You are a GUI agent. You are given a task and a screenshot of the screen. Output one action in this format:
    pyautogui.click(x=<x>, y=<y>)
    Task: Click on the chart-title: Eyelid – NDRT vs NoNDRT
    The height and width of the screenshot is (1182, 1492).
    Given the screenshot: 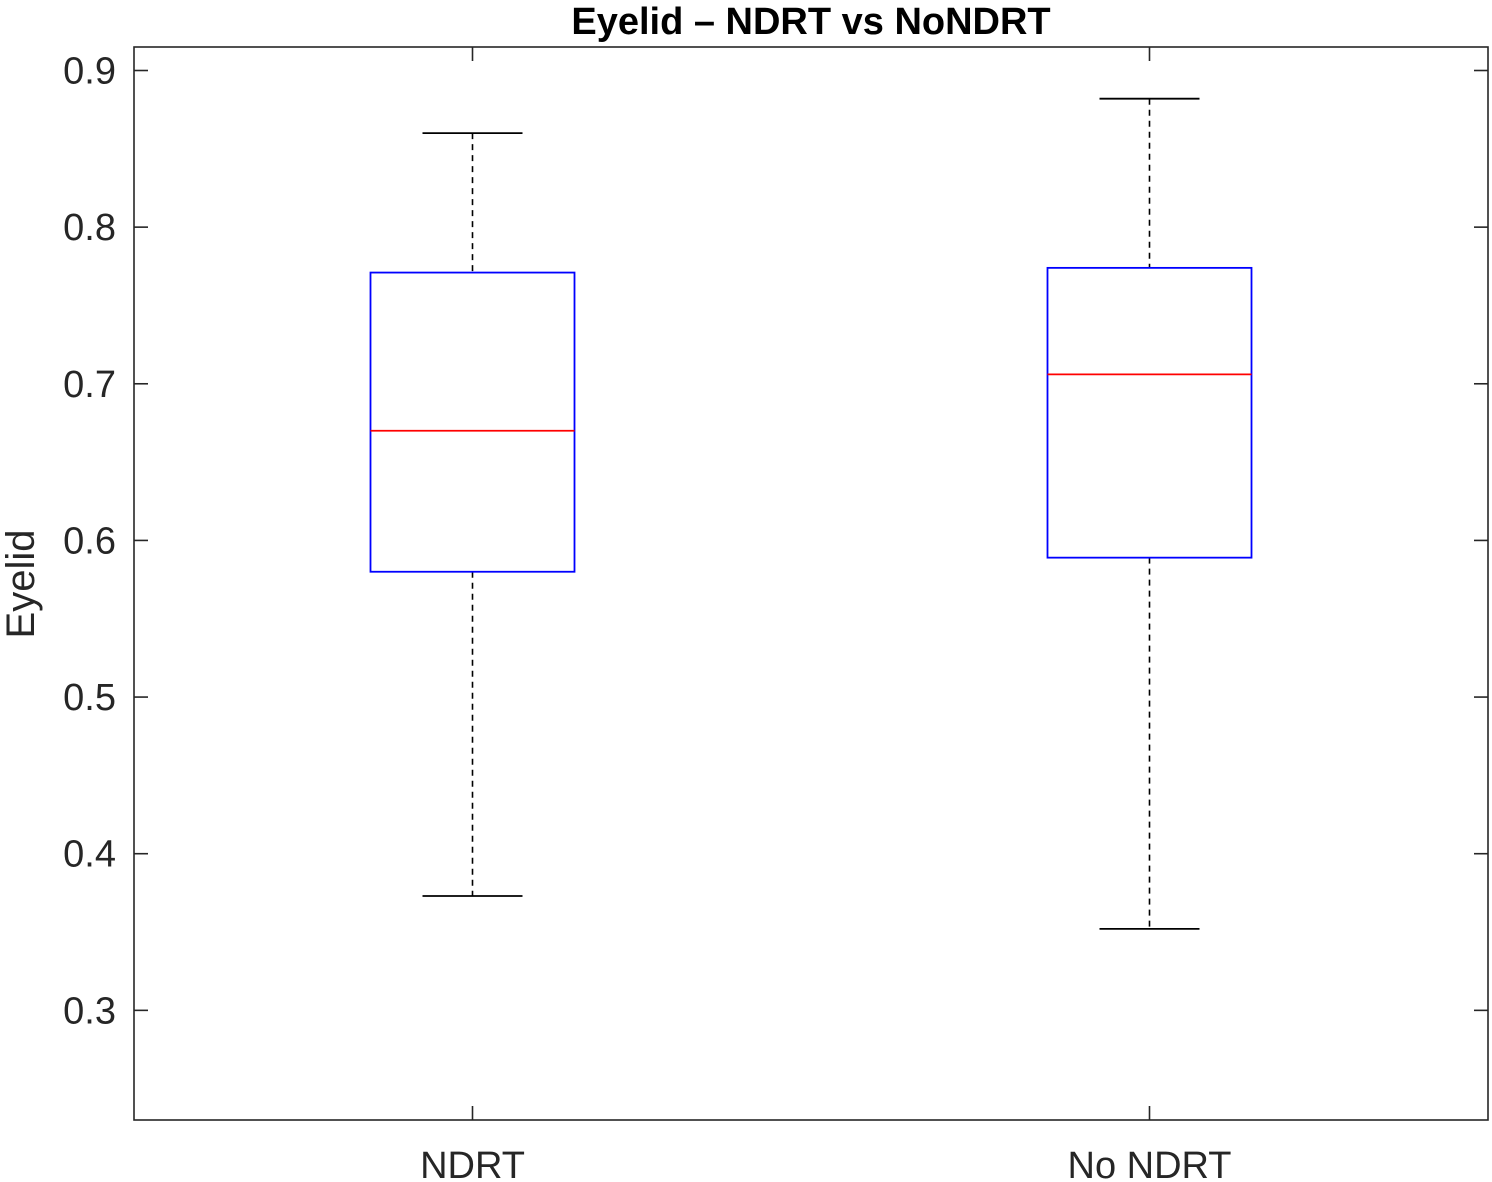 What is the action you would take?
    pyautogui.click(x=810, y=22)
    